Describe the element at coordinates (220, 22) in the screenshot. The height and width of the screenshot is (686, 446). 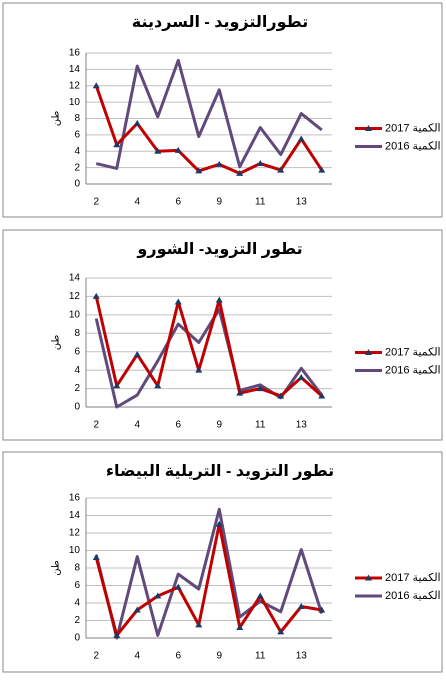
I see `chart-title: تطورالتزويد - السردينة` at that location.